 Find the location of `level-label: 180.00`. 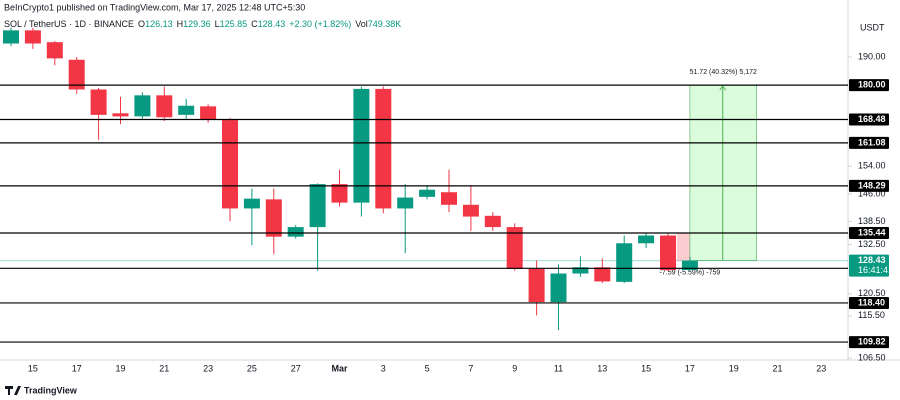

level-label: 180.00 is located at coordinates (872, 84).